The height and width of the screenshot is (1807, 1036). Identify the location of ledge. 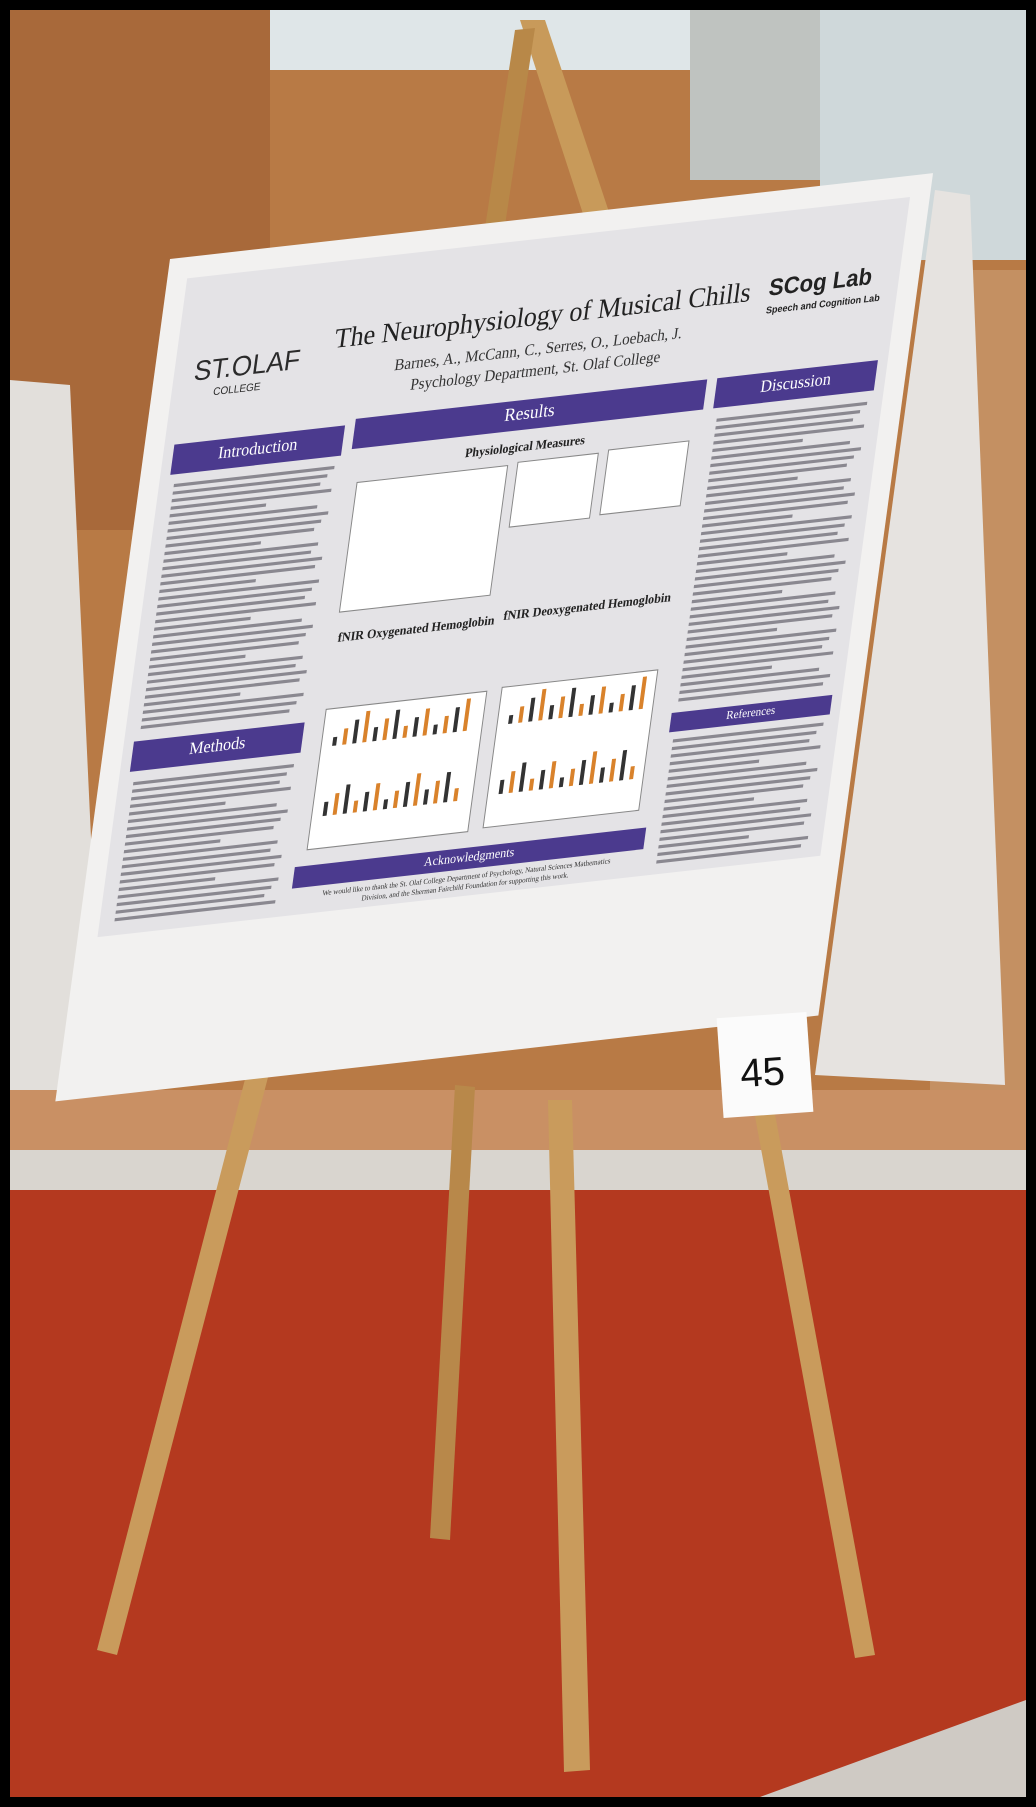
(518, 1170).